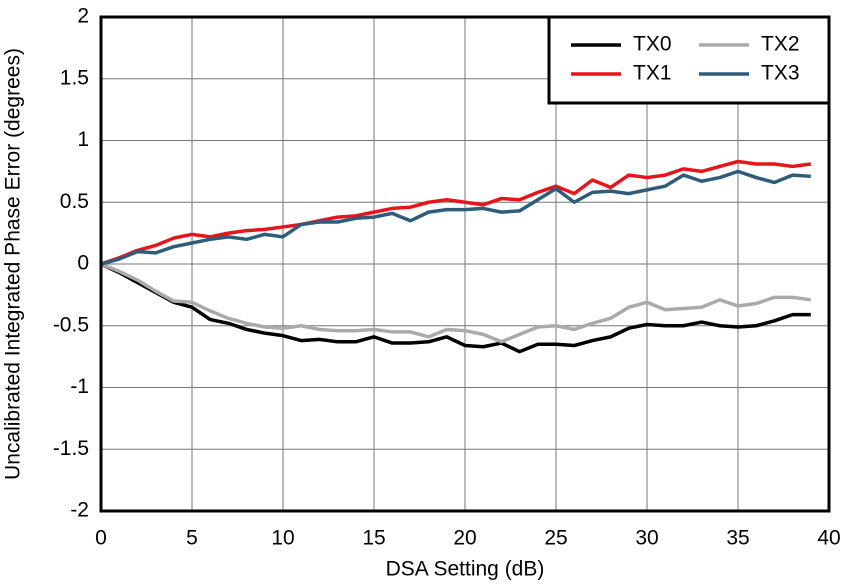 Image resolution: width=841 pixels, height=585 pixels. I want to click on x-tick-label: 20, so click(464, 538).